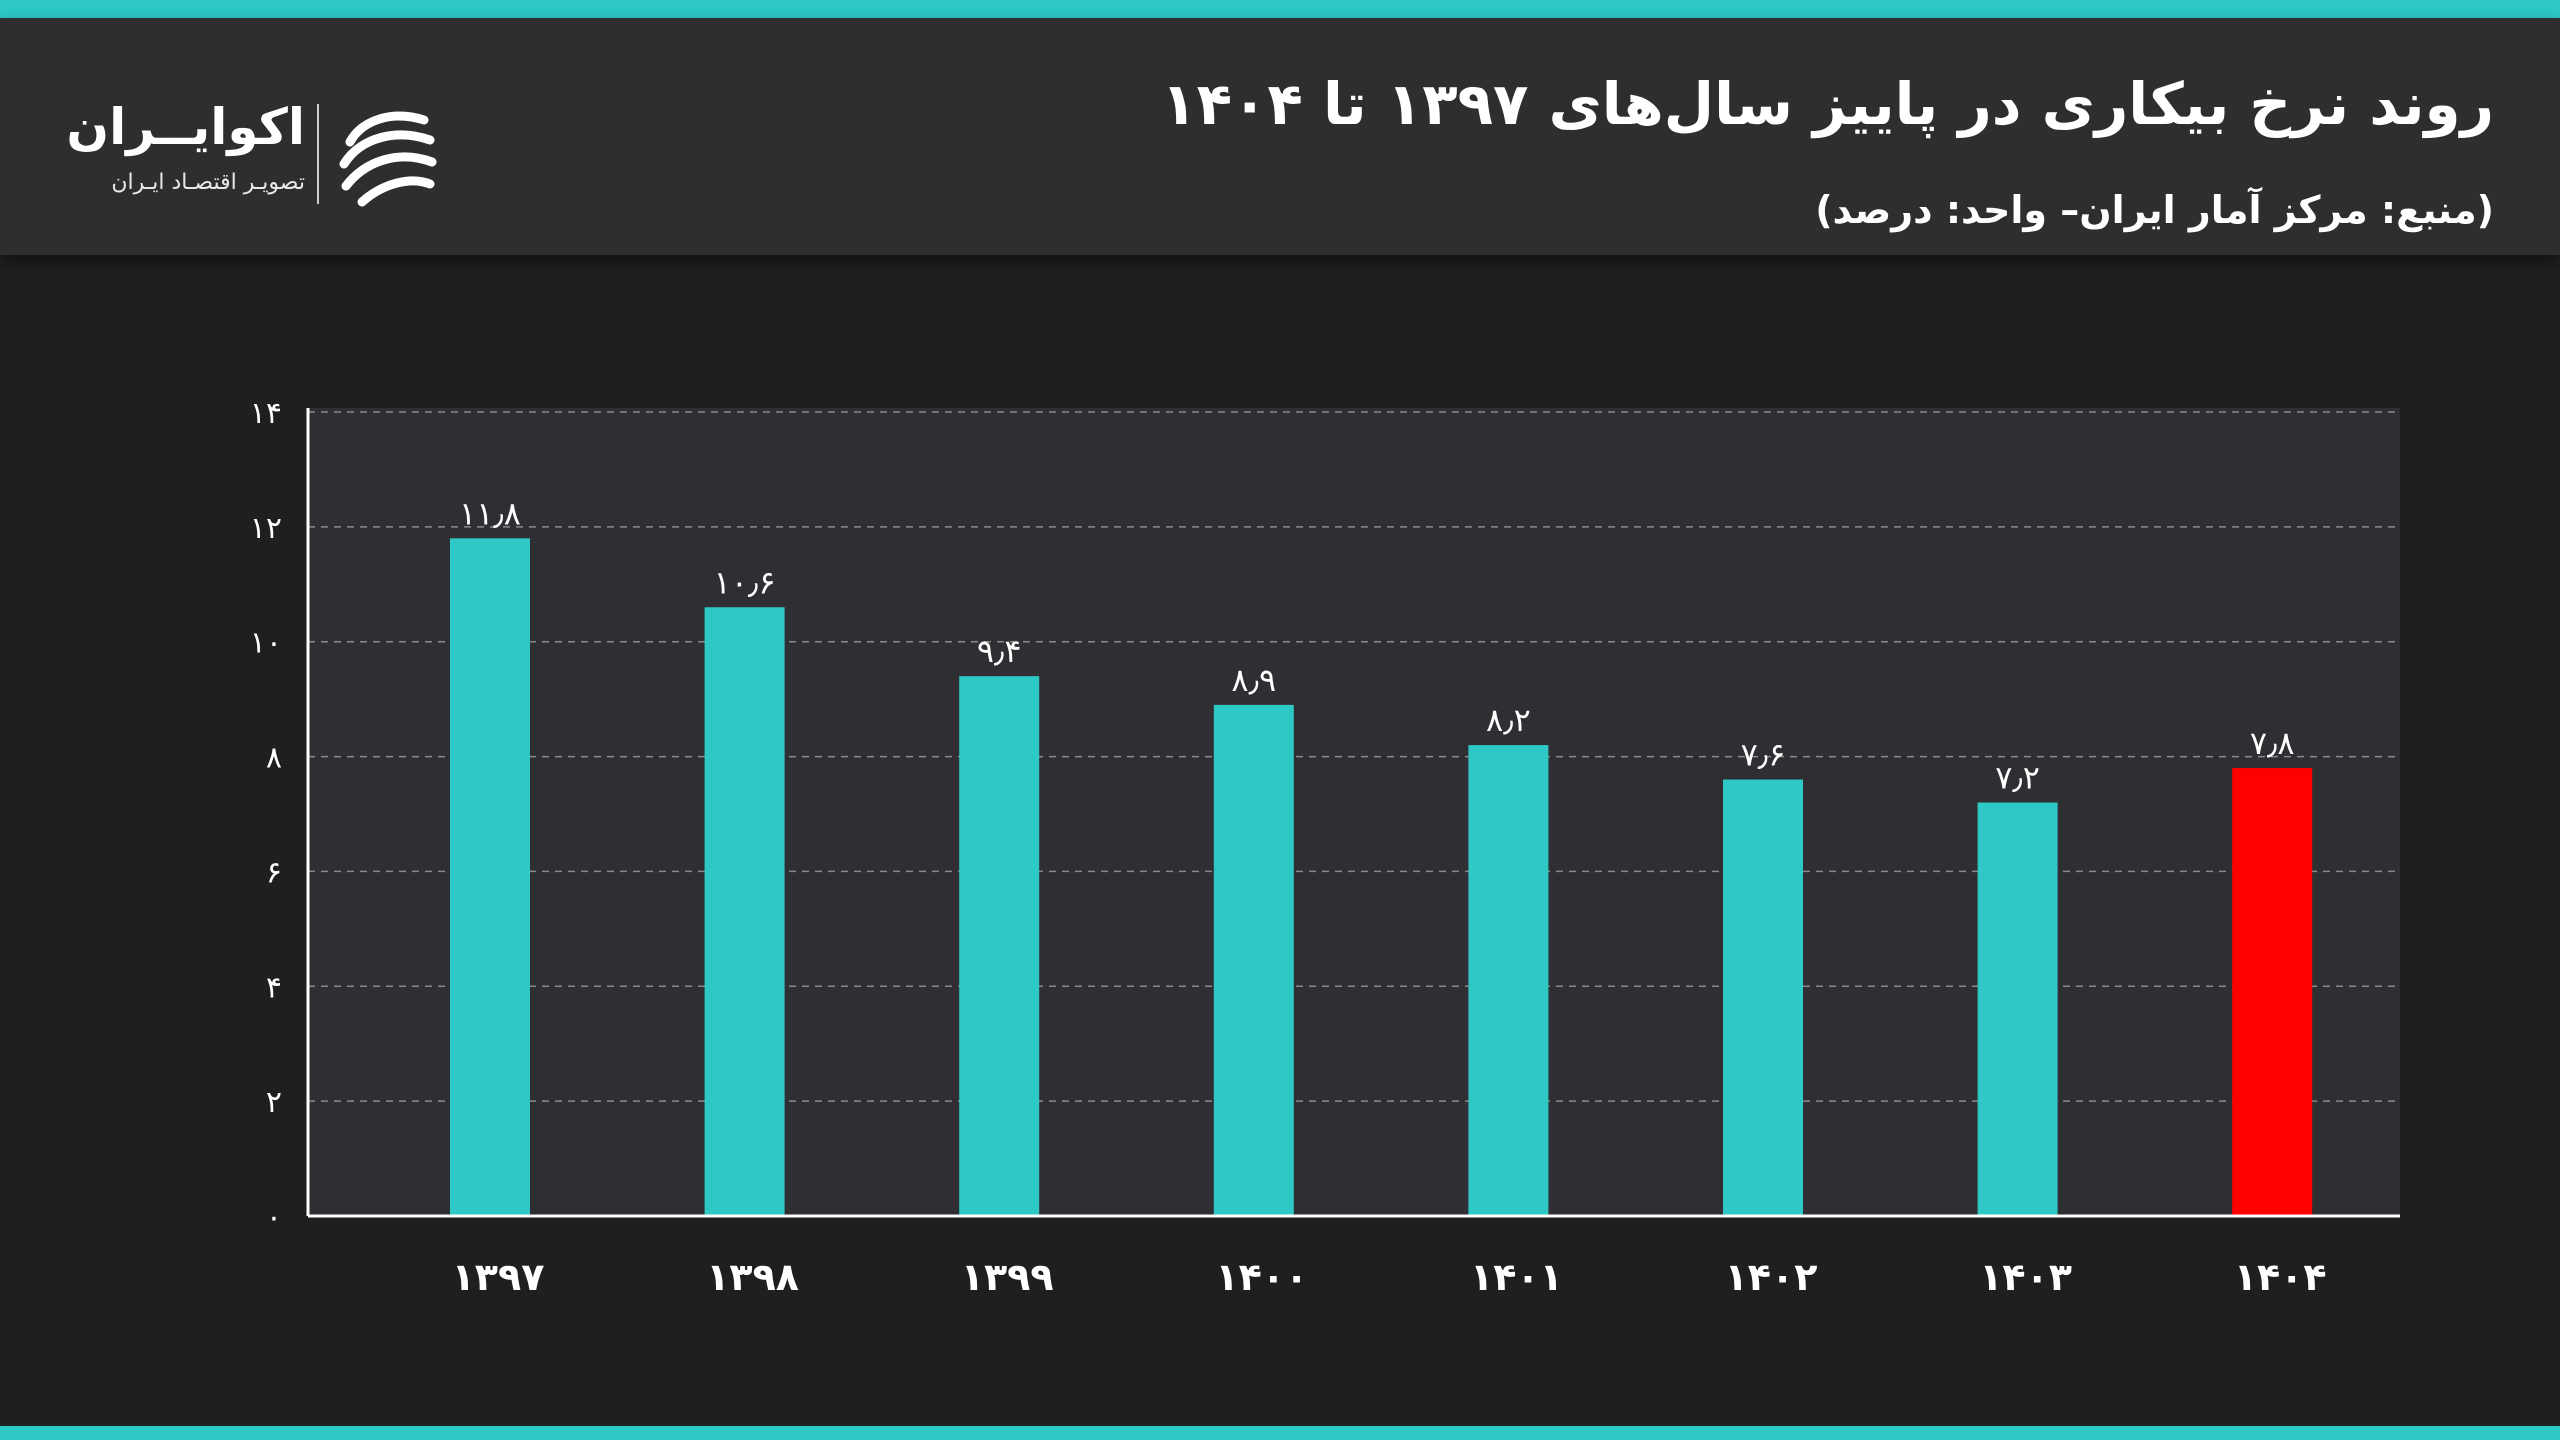 This screenshot has height=1440, width=2560. I want to click on x-category-label: ۱۳۹۸, so click(752, 1277).